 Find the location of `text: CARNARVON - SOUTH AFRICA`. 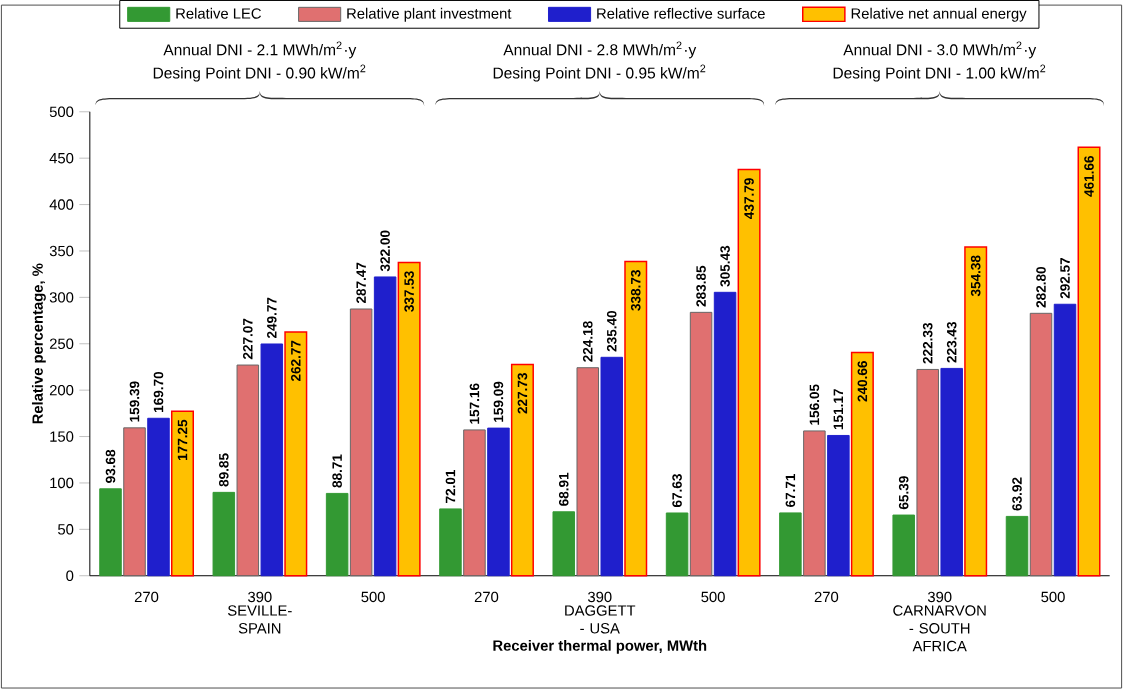

text: CARNARVON - SOUTH AFRICA is located at coordinates (939, 628).